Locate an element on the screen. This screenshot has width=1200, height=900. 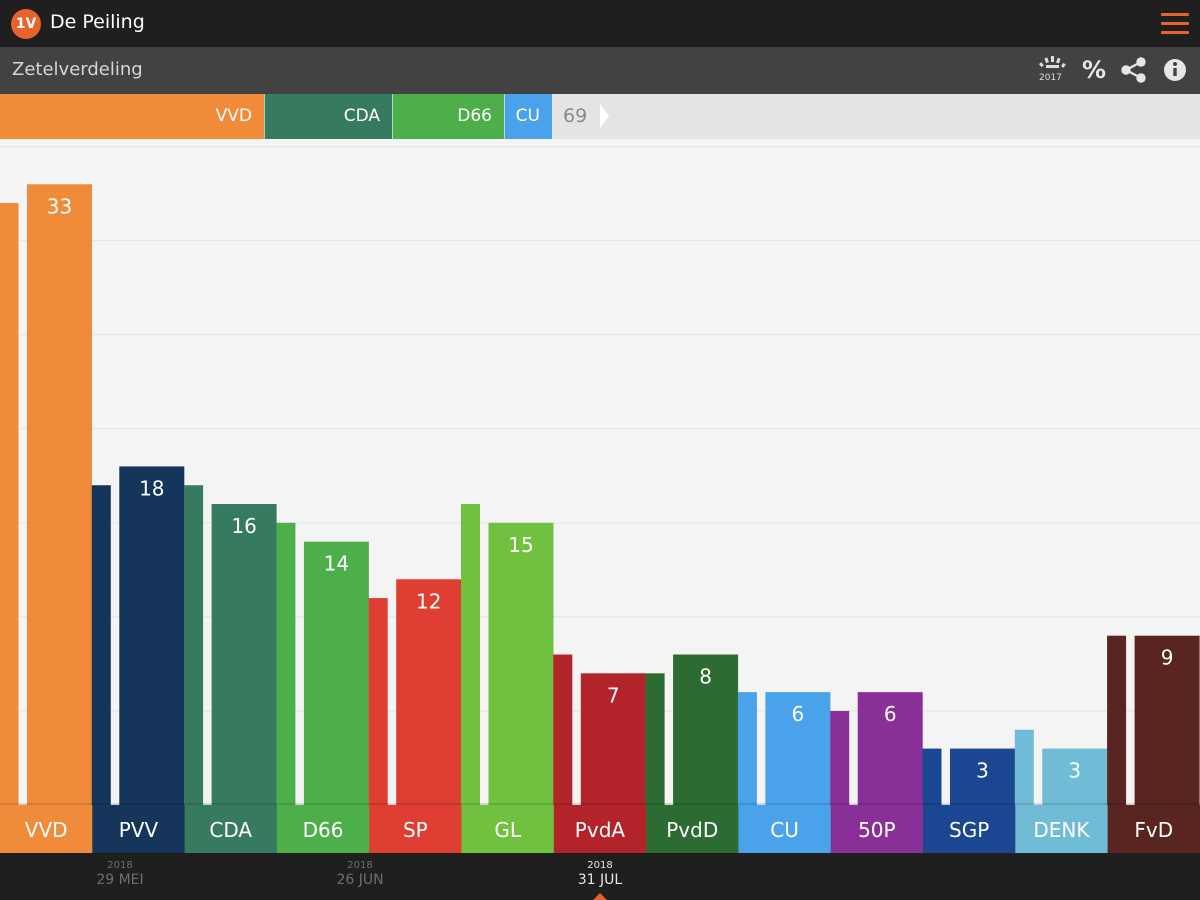
tick-label-pvdd: PvdD is located at coordinates (692, 830).